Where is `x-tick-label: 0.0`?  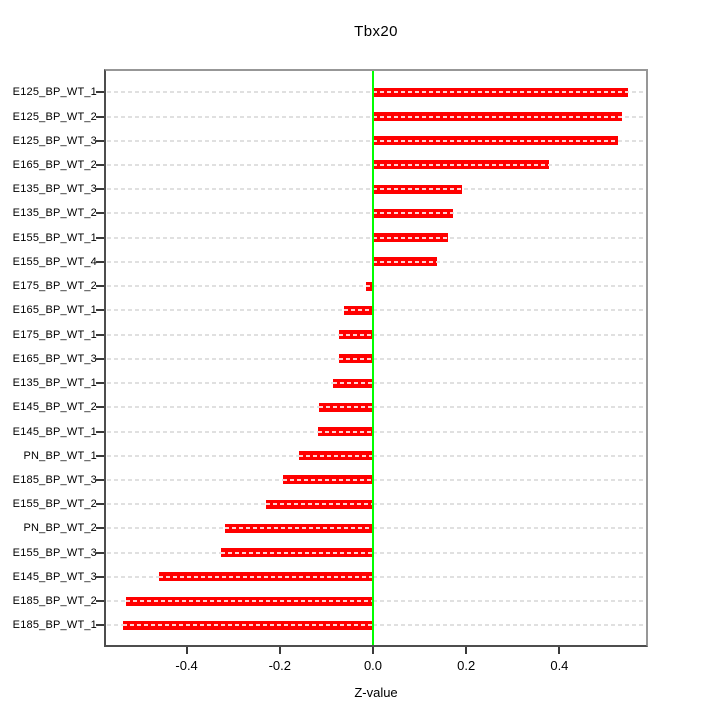
x-tick-label: 0.0 is located at coordinates (373, 665).